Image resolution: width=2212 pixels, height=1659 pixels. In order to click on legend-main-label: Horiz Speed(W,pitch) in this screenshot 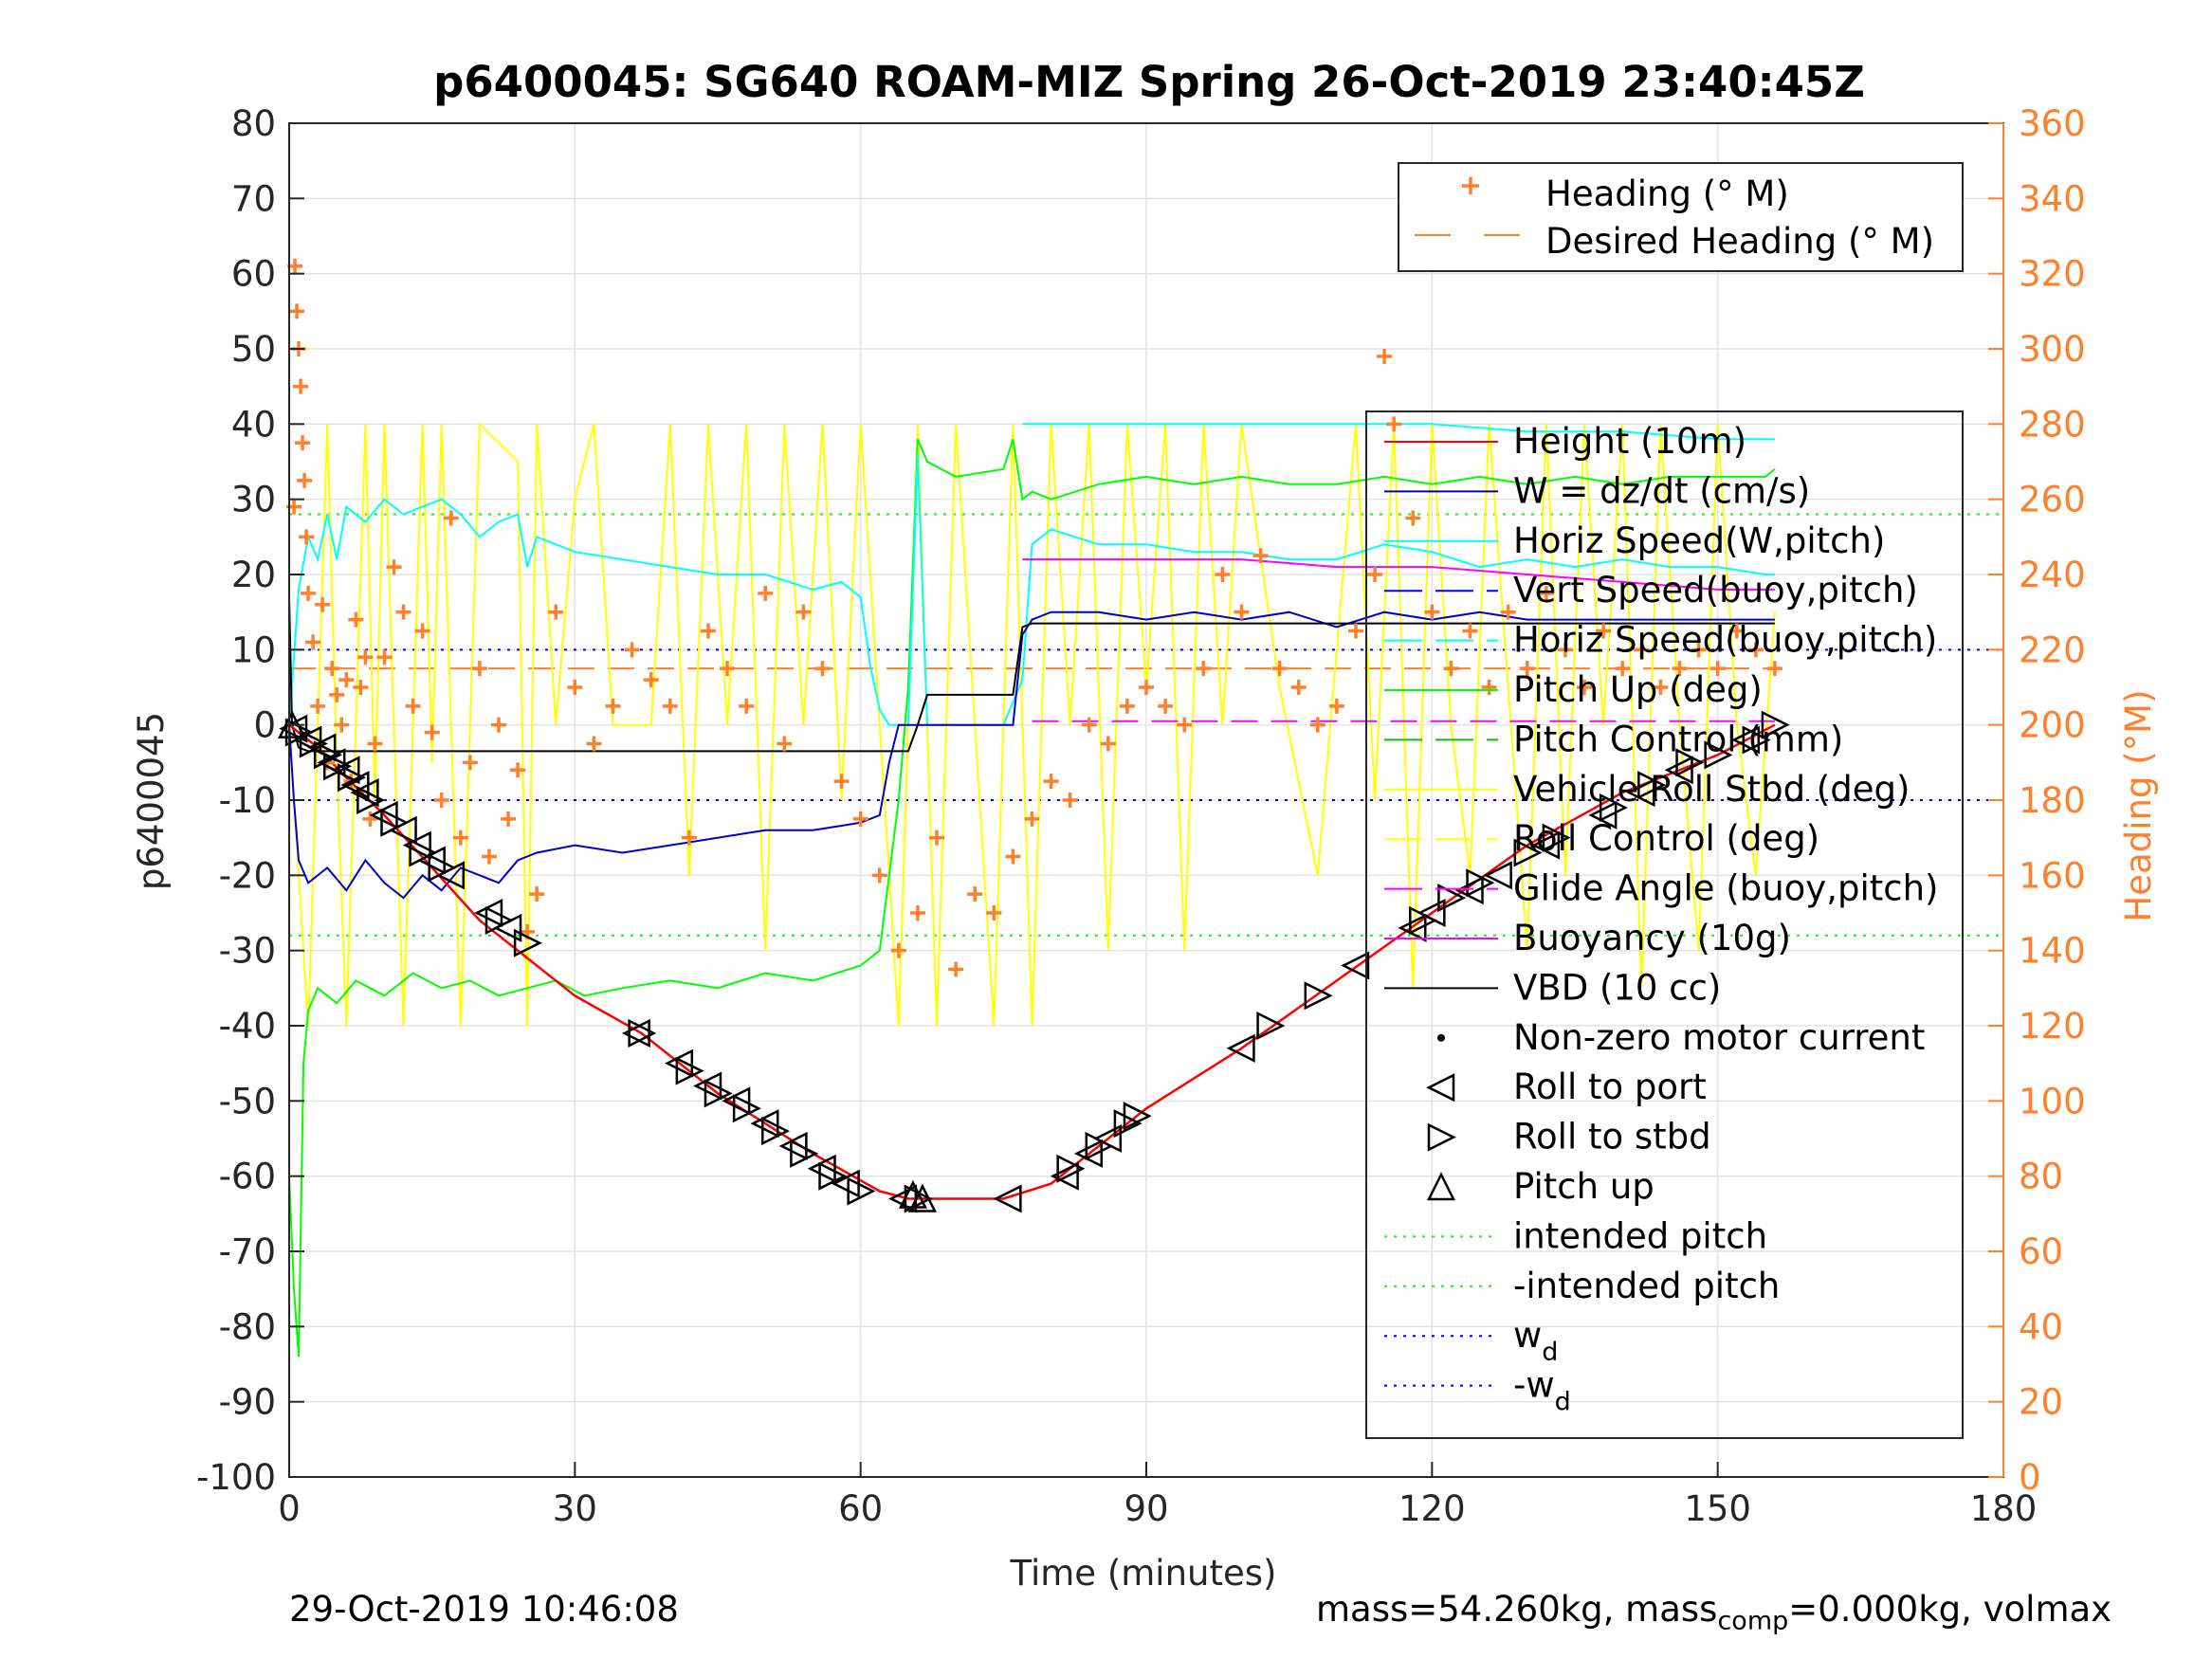, I will do `click(1699, 540)`.